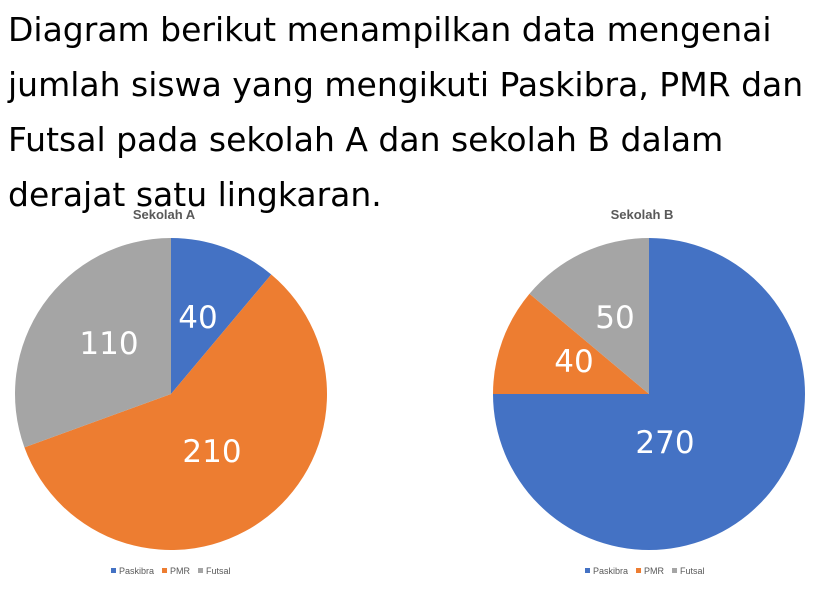 Image resolution: width=823 pixels, height=594 pixels. Describe the element at coordinates (195, 194) in the screenshot. I see `question-line: derajat satu lingkaran.` at that location.